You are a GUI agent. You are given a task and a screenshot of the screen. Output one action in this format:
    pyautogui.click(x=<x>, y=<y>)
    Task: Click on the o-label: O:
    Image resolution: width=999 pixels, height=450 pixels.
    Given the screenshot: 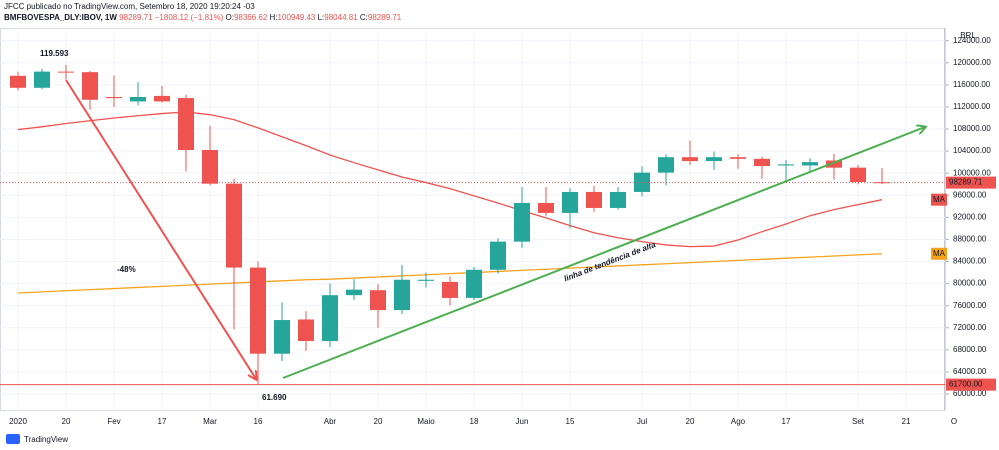 What is the action you would take?
    pyautogui.click(x=229, y=17)
    